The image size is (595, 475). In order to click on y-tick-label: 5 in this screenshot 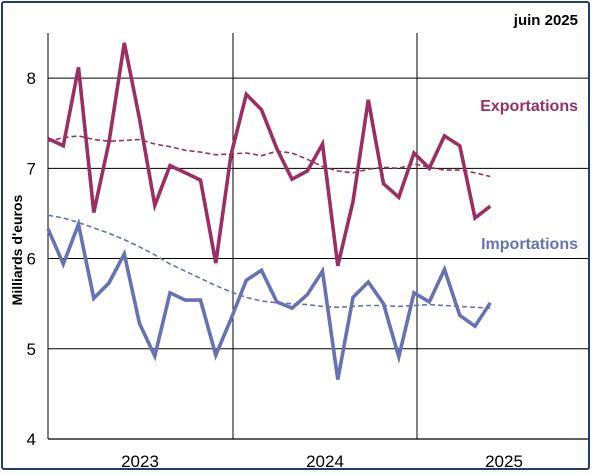, I will do `click(31, 349)`.